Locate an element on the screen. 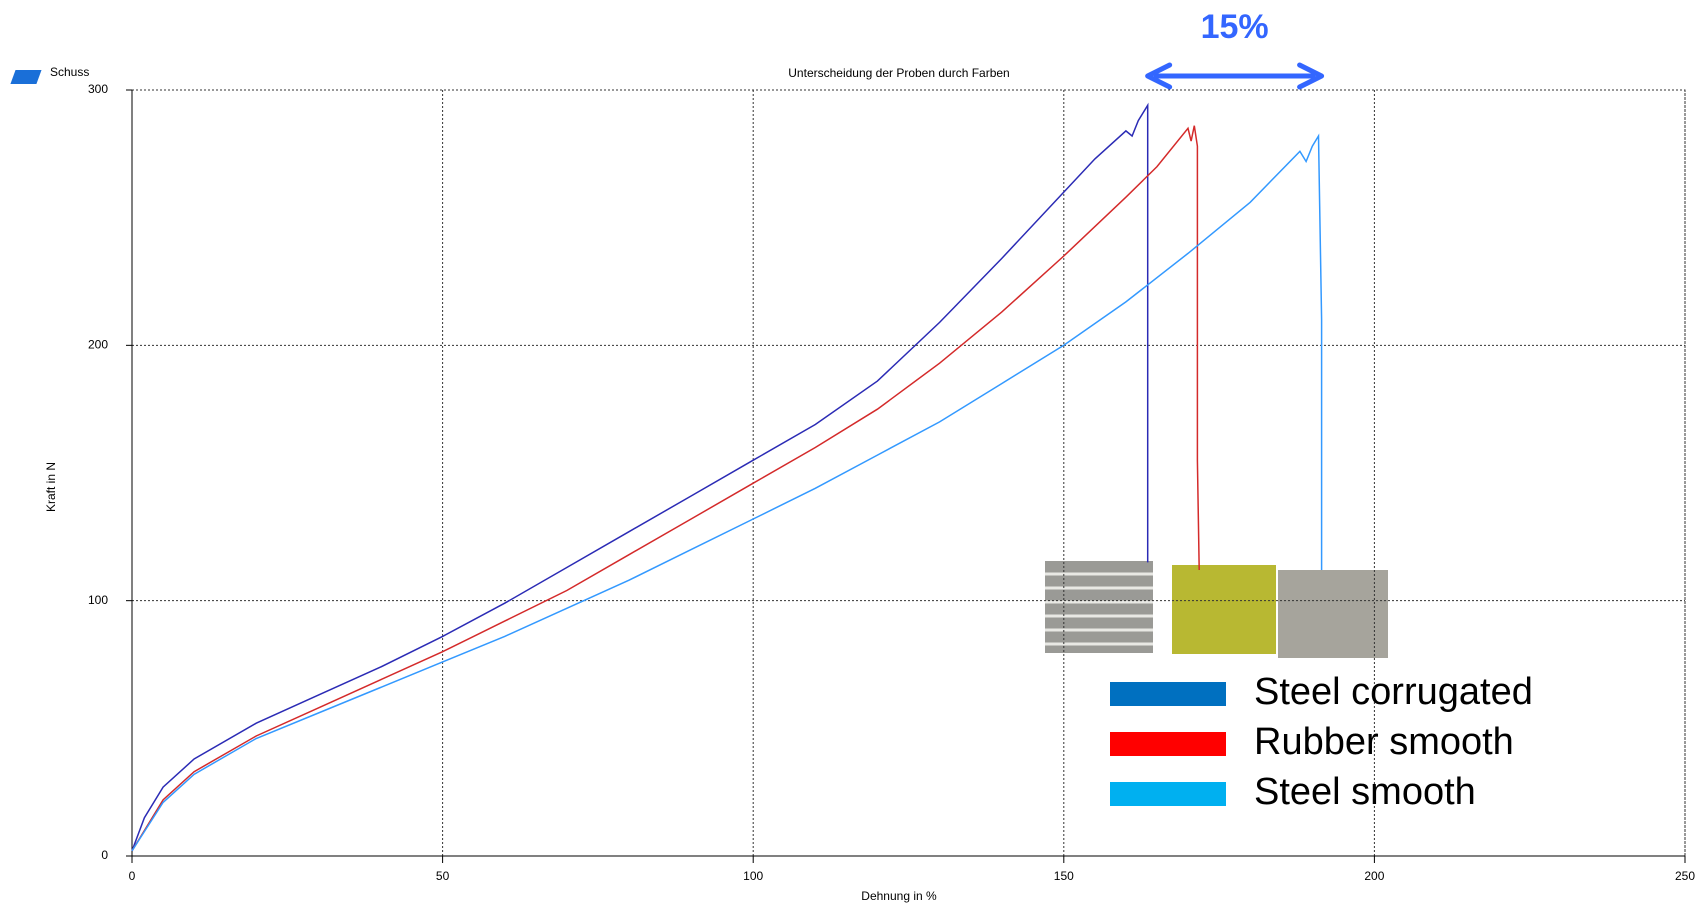 The image size is (1698, 905). x-tick-label: 100 is located at coordinates (753, 876).